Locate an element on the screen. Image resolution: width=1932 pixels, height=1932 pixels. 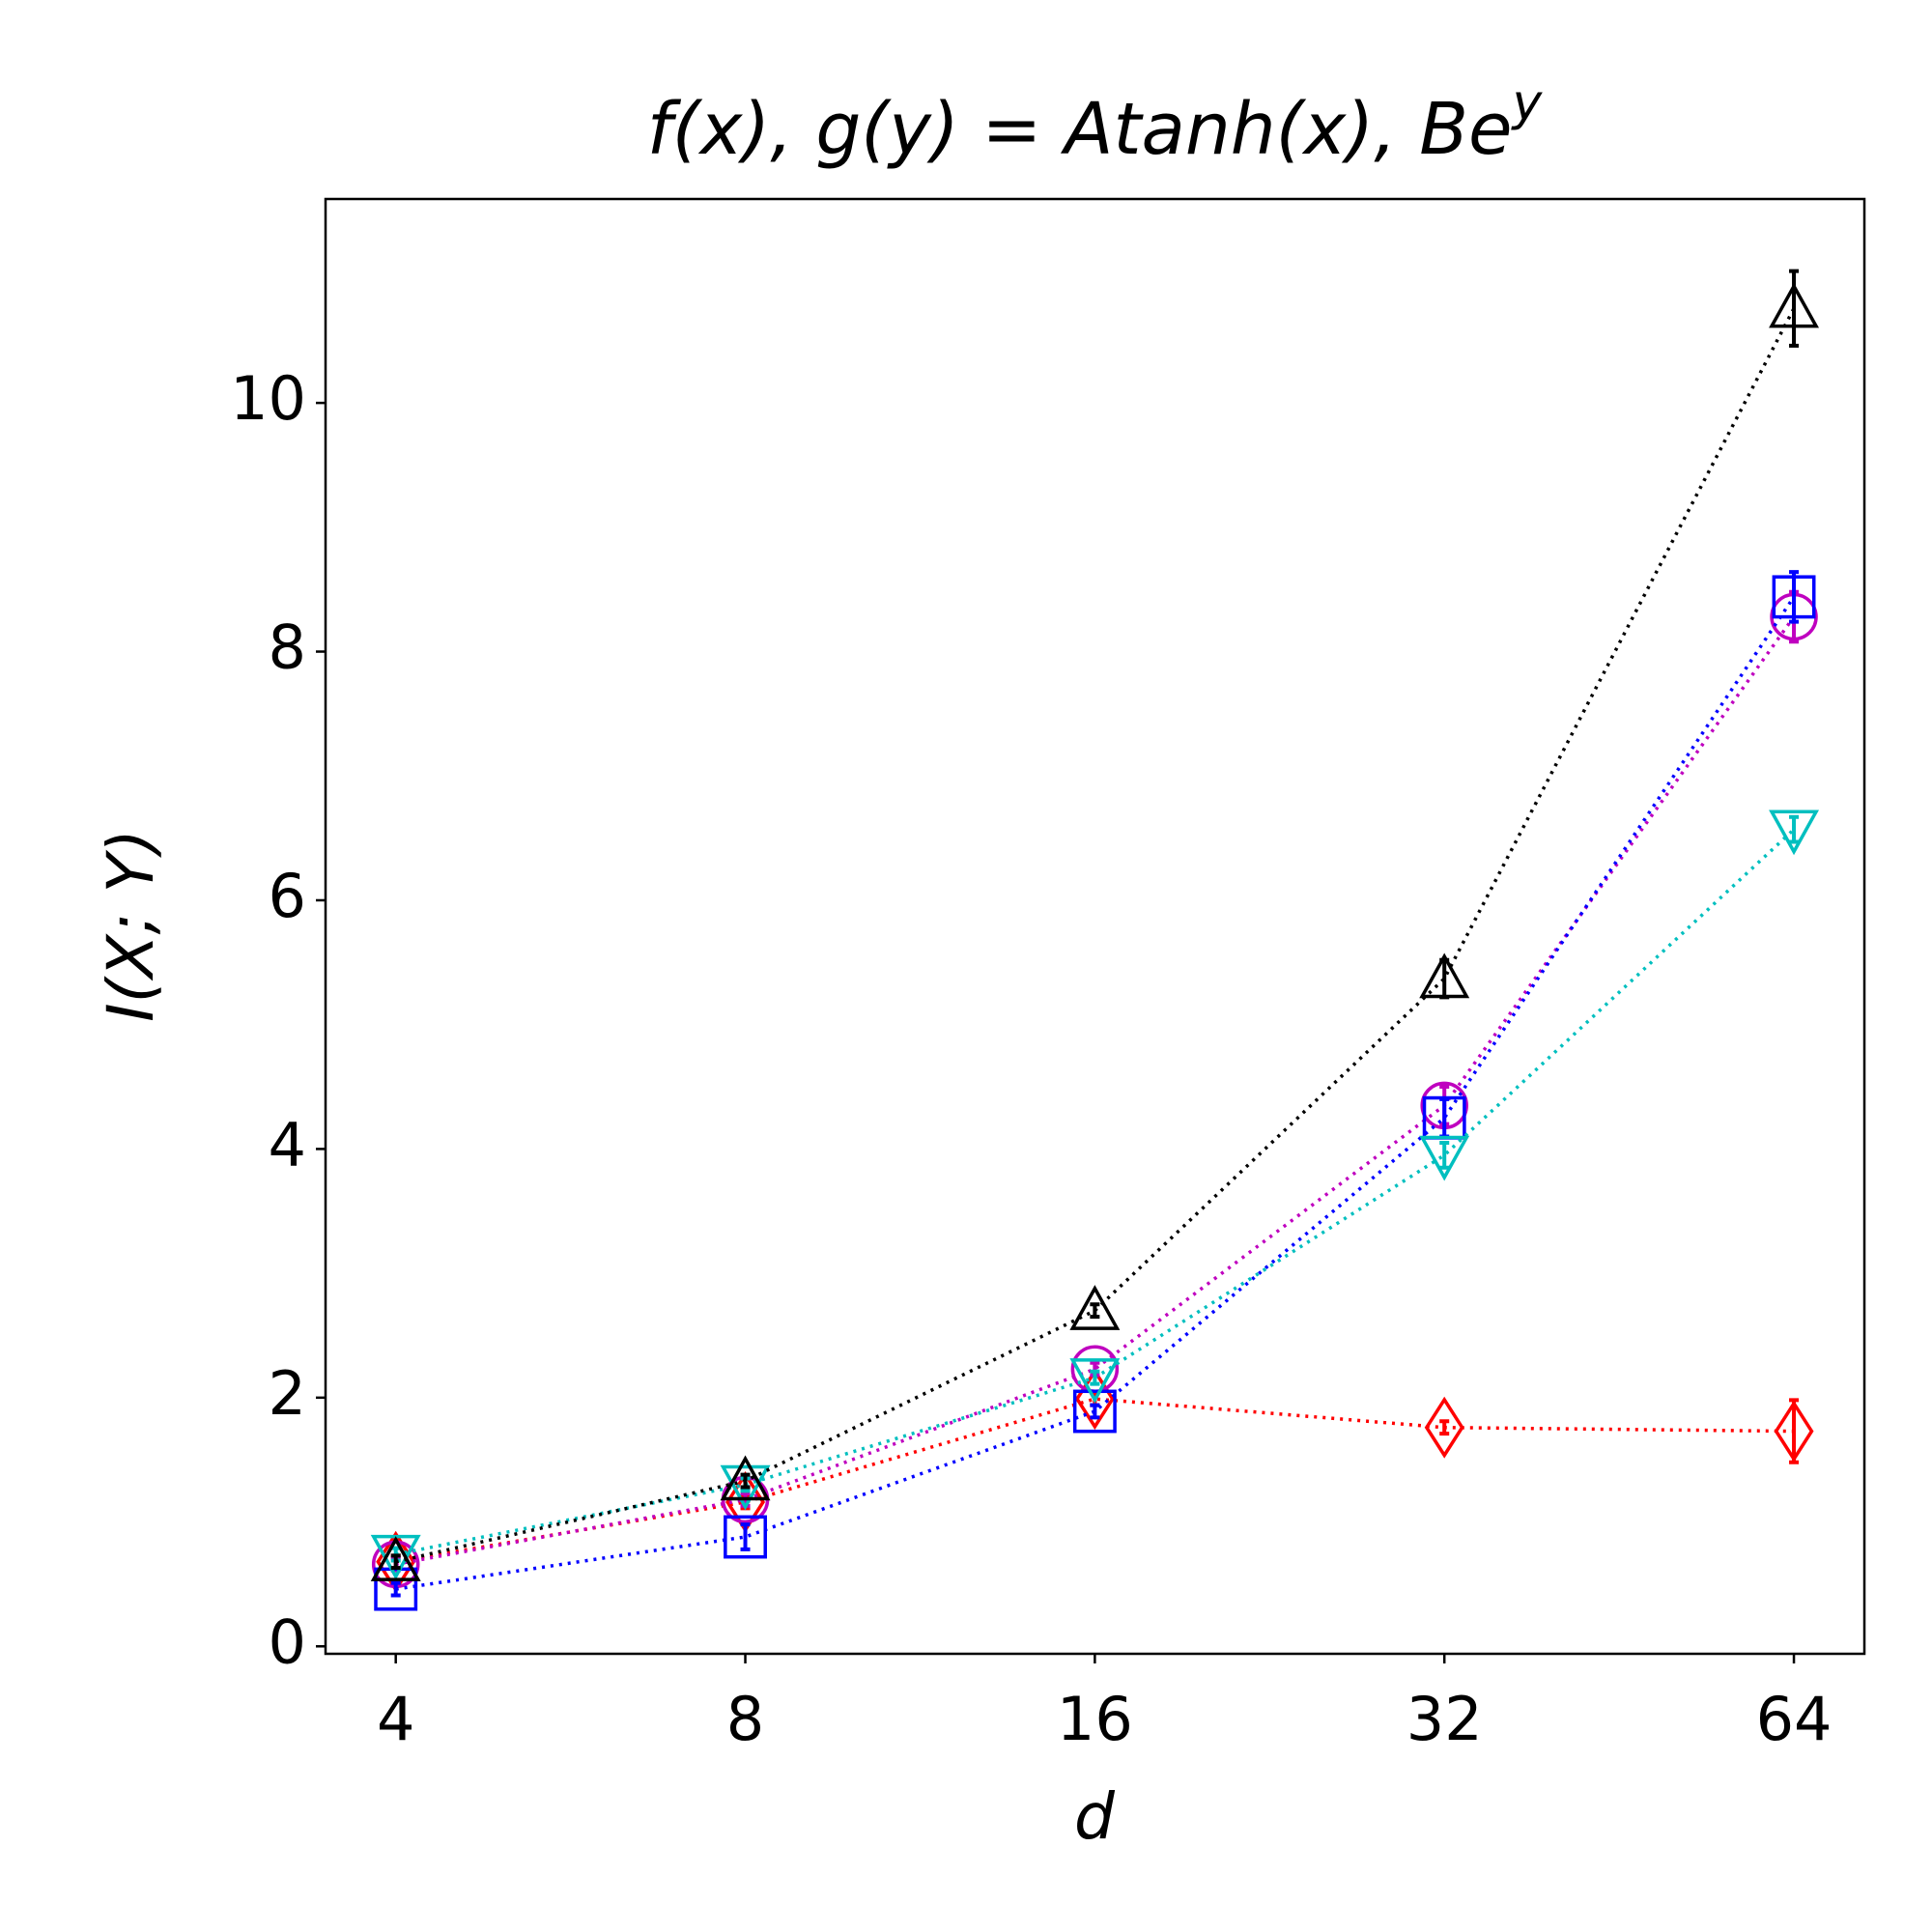
x-tick-label: 32 is located at coordinates (1444, 1719).